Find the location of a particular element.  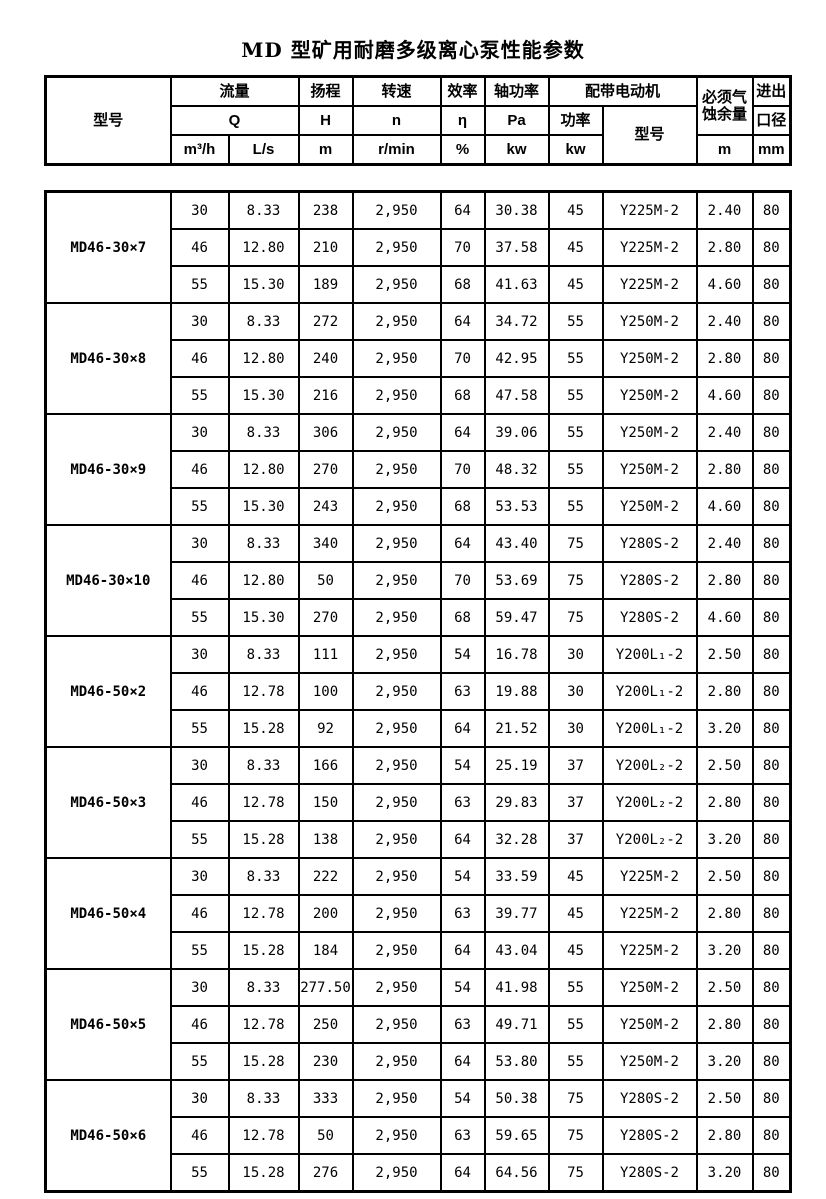

cell-head-m: 333 is located at coordinates (325, 1098).